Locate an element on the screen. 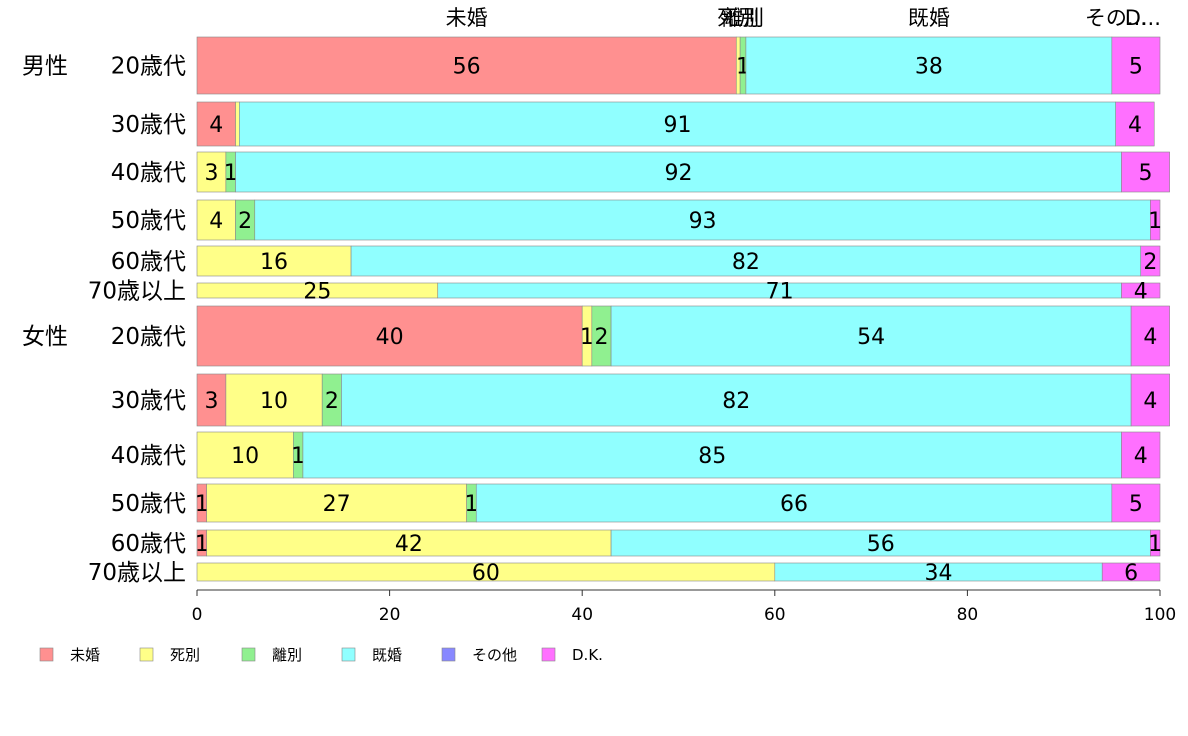 This screenshot has height=736, width=1188. row-label-9: 50歳代 is located at coordinates (148, 504).